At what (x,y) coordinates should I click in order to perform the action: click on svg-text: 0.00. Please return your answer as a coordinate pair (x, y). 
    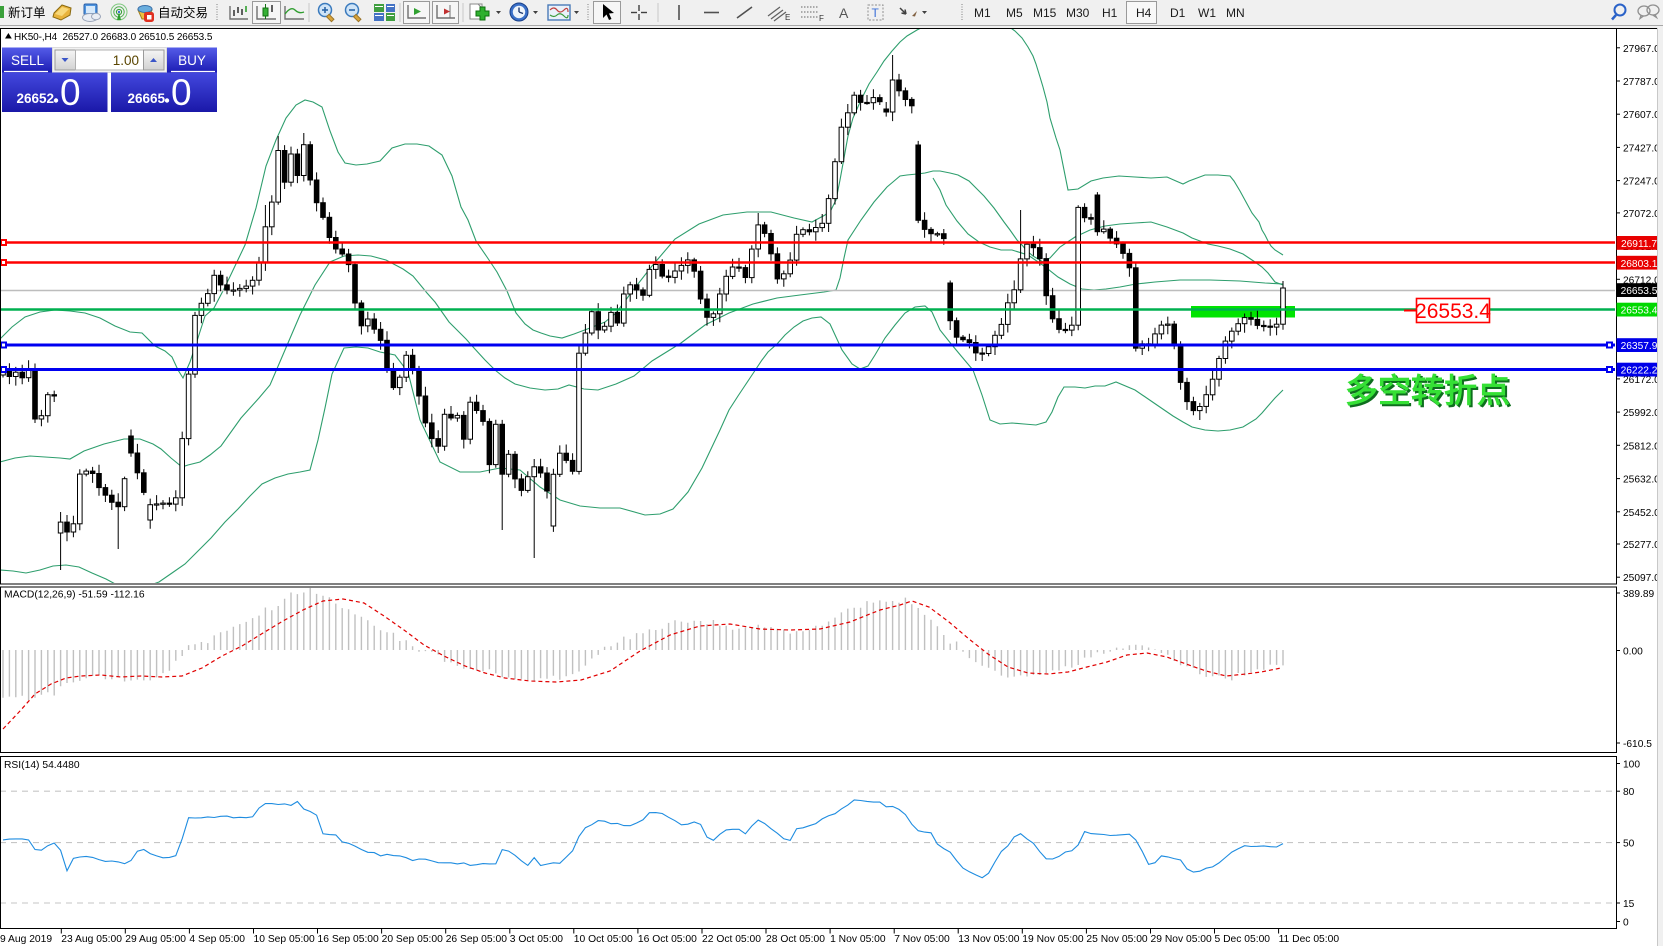
    Looking at the image, I should click on (1633, 652).